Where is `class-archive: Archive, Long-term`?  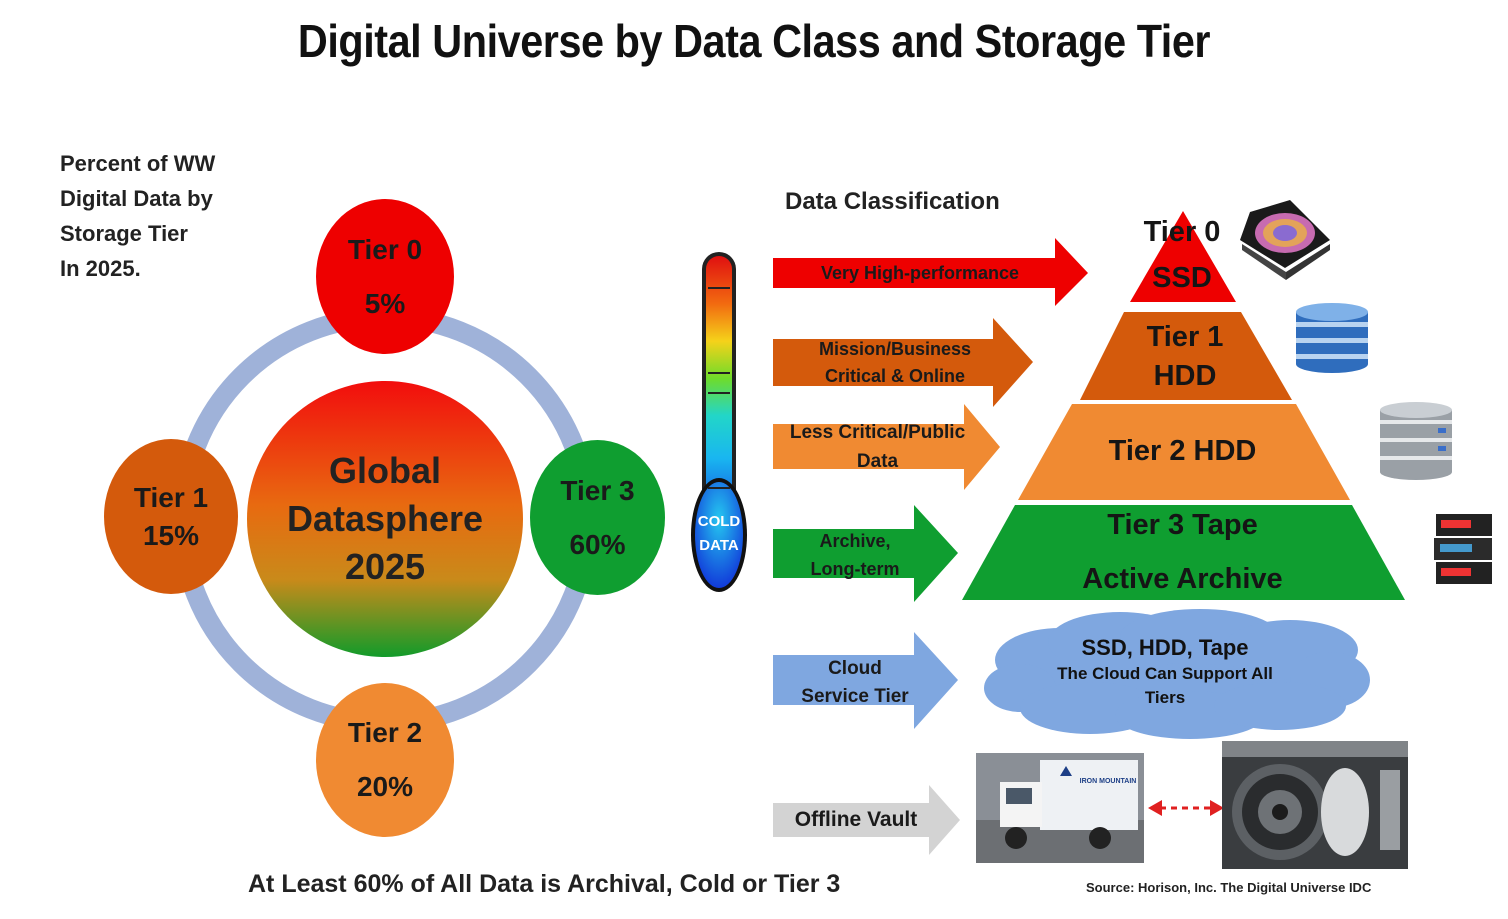
class-archive: Archive, Long-term is located at coordinates (855, 555).